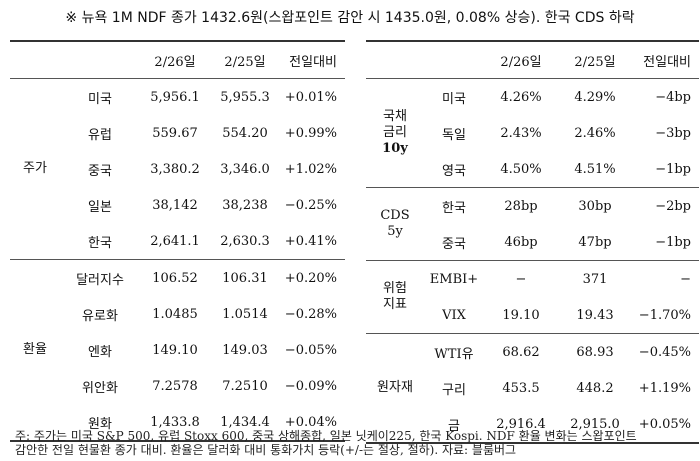 This screenshot has width=700, height=461. What do you see at coordinates (35, 168) in the screenshot?
I see `category-label: 주가` at bounding box center [35, 168].